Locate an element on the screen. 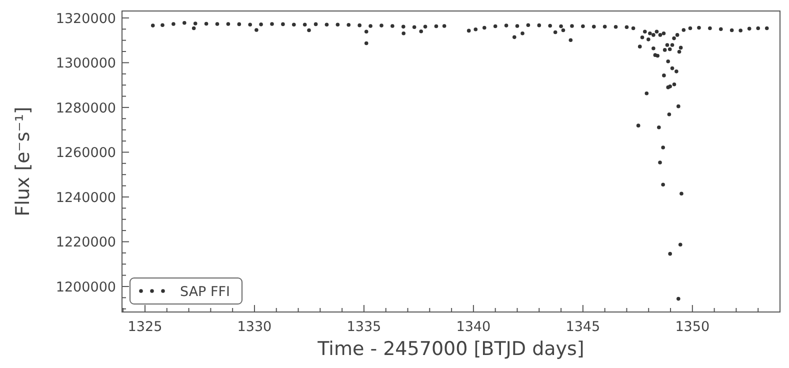  y-tick-label: 1220000 is located at coordinates (86, 242).